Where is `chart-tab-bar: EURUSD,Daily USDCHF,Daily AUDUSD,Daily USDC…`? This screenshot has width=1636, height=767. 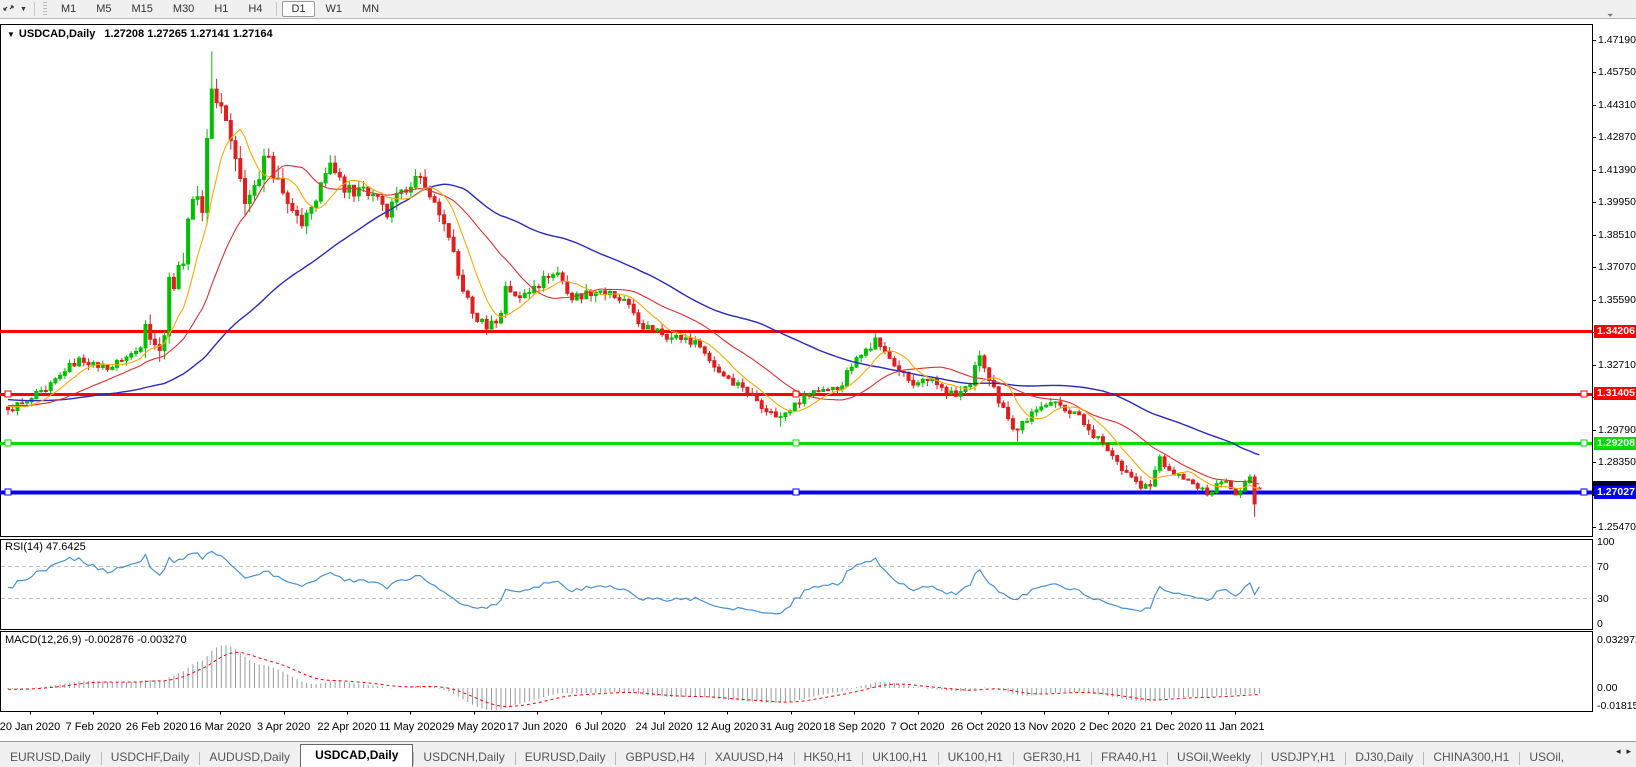 chart-tab-bar: EURUSD,Daily USDCHF,Daily AUDUSD,Daily USDC… is located at coordinates (818, 754).